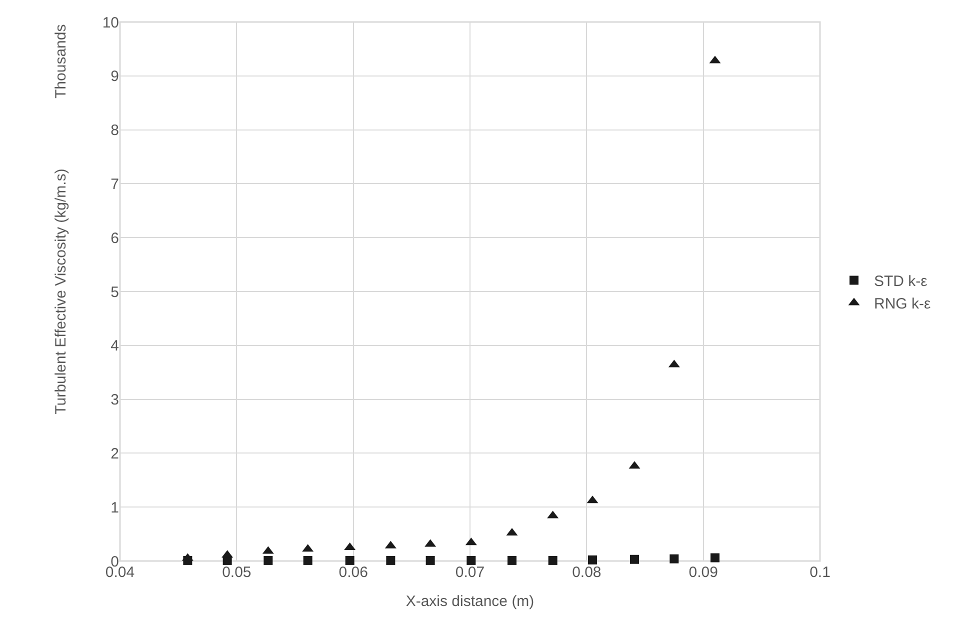  I want to click on legend-label: STD k-ε, so click(901, 281).